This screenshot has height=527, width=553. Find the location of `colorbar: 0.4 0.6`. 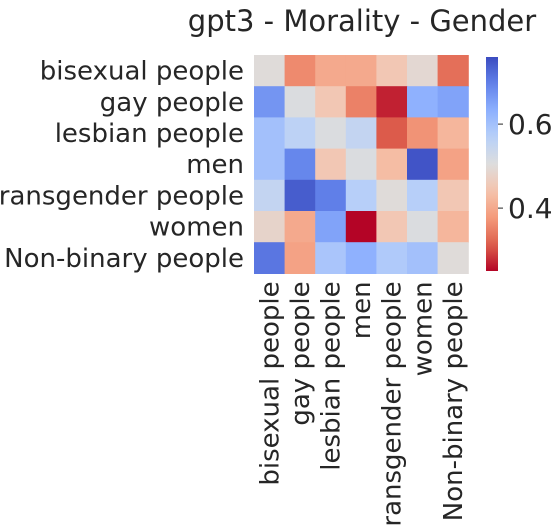

colorbar: 0.4 0.6 is located at coordinates (519, 164).